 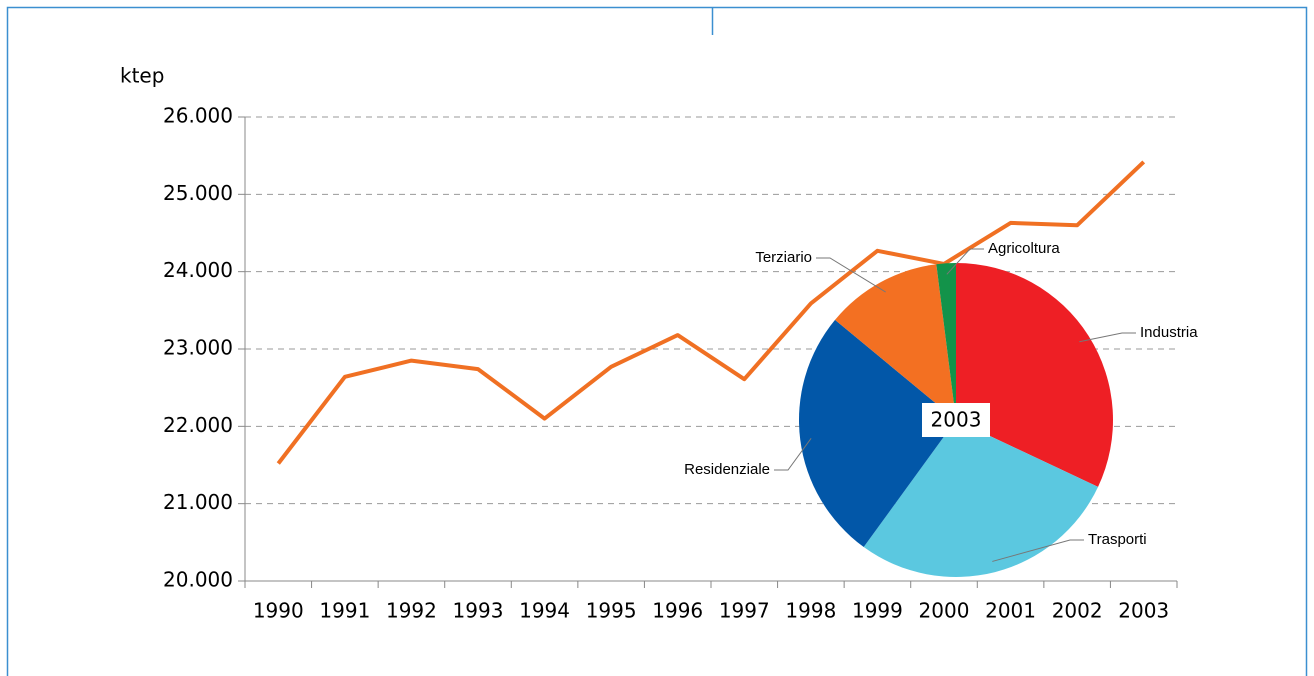 I want to click on y-tick-label: 24.000, so click(x=198, y=270).